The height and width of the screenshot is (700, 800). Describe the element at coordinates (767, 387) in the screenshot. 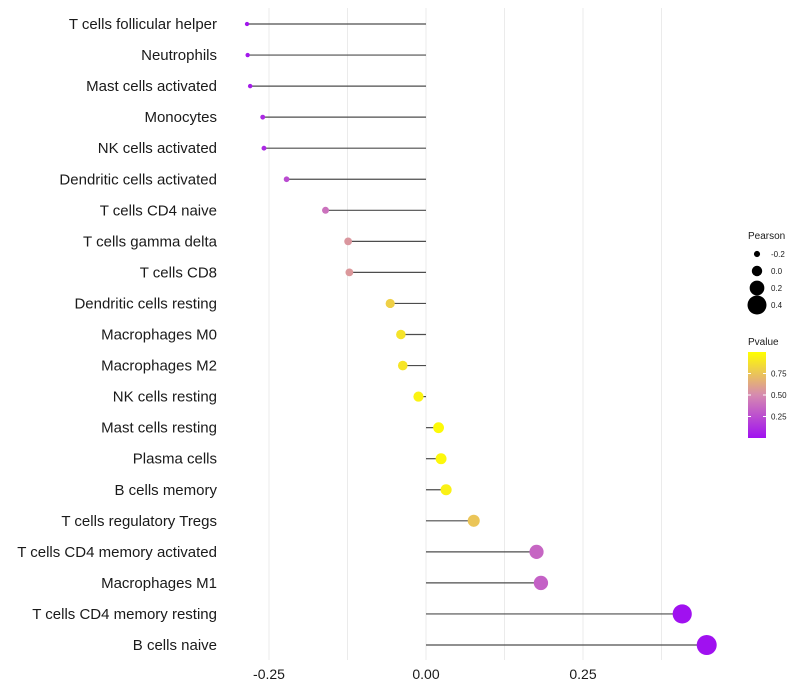

I see `pvalue-color-legend: Pvalue 0.75 0.50 0.25` at that location.